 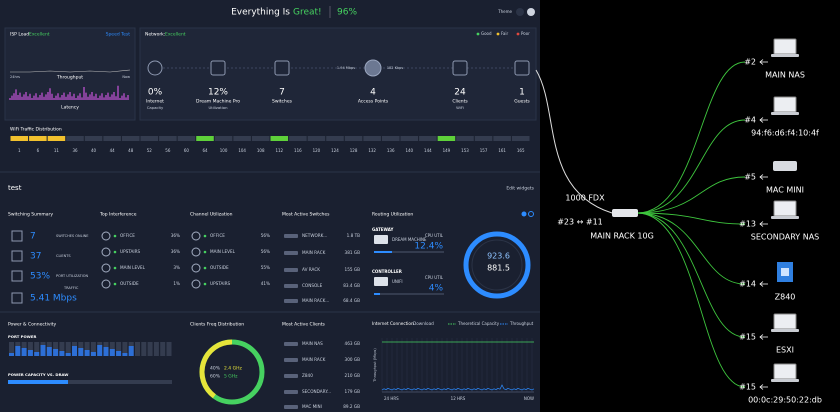 I want to click on score: 96%, so click(x=347, y=13).